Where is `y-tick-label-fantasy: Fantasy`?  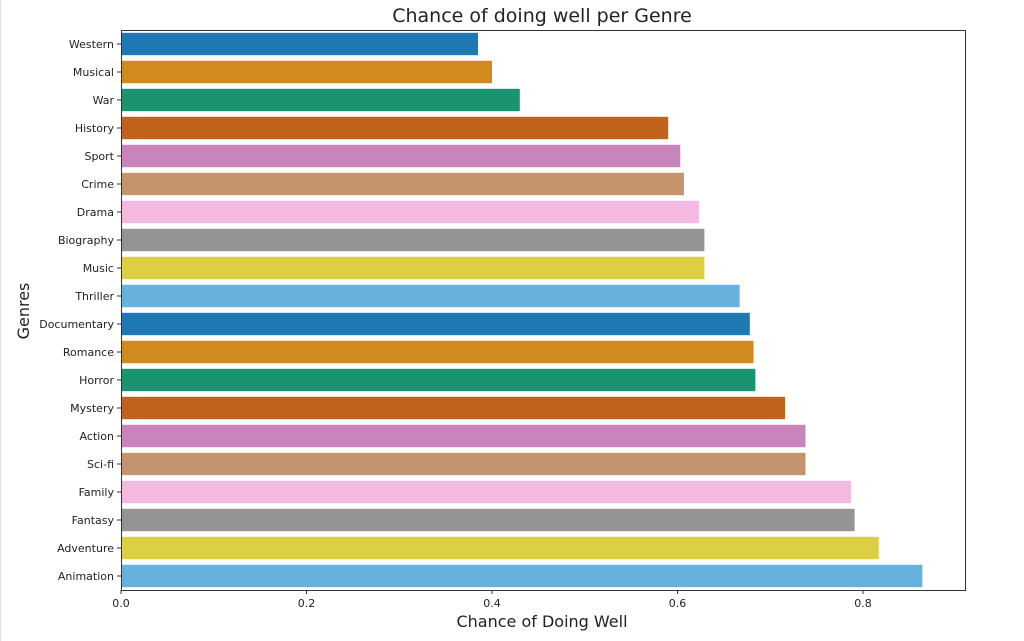
y-tick-label-fantasy: Fantasy is located at coordinates (93, 520).